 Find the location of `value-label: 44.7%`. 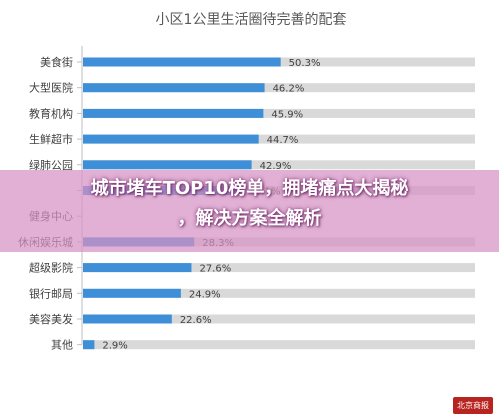

value-label: 44.7% is located at coordinates (283, 140).